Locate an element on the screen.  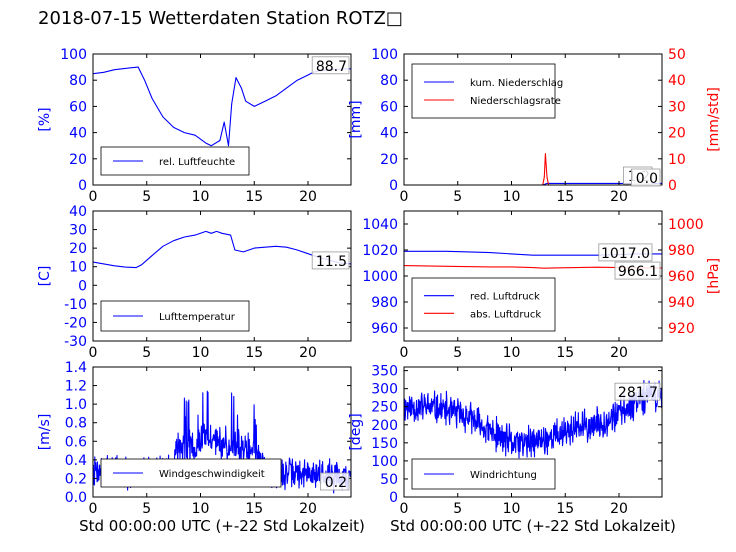
legend: red. Luftdruck abs. Luftdruck is located at coordinates (483, 304).